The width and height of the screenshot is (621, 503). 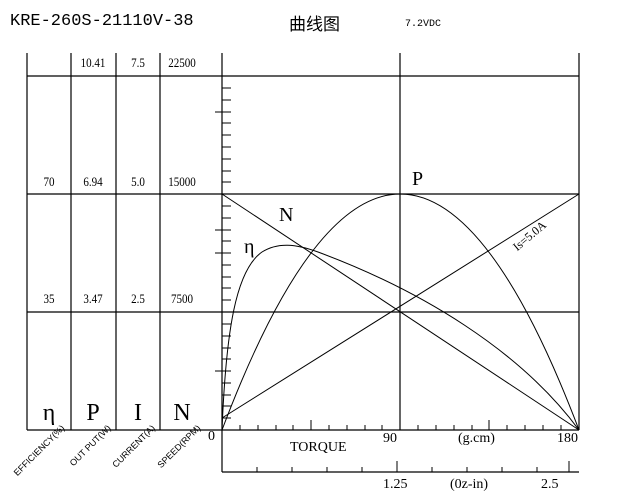 What do you see at coordinates (423, 24) in the screenshot?
I see `voltage-label: 7.2VDC` at bounding box center [423, 24].